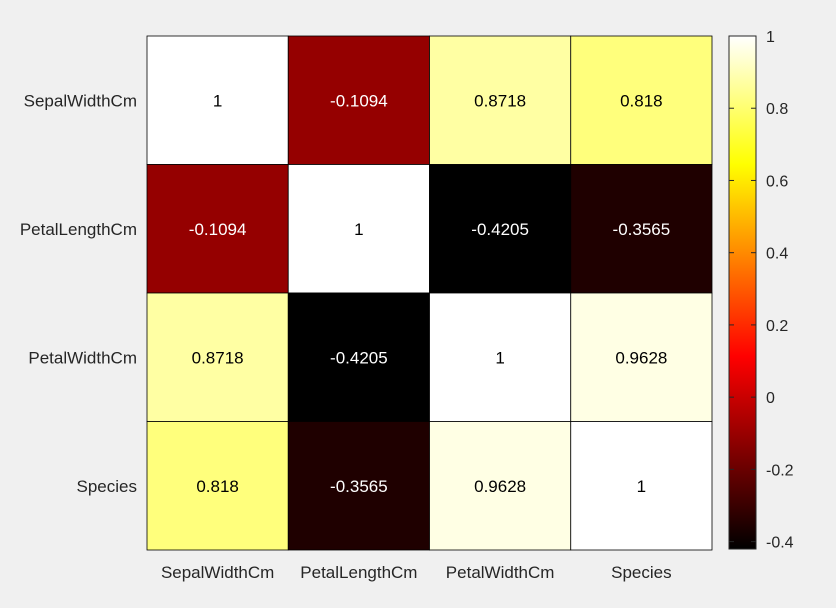  Describe the element at coordinates (770, 37) in the screenshot. I see `colorbar-tick-label: 1` at that location.